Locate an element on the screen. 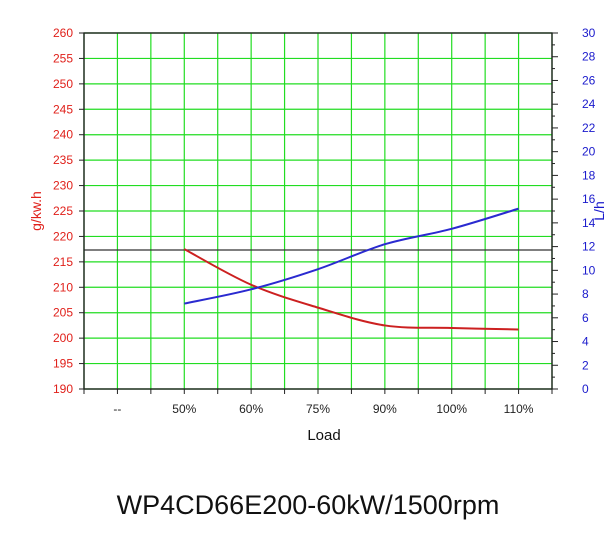 This screenshot has height=549, width=616. left-y-tick-label: 210 is located at coordinates (63, 287).